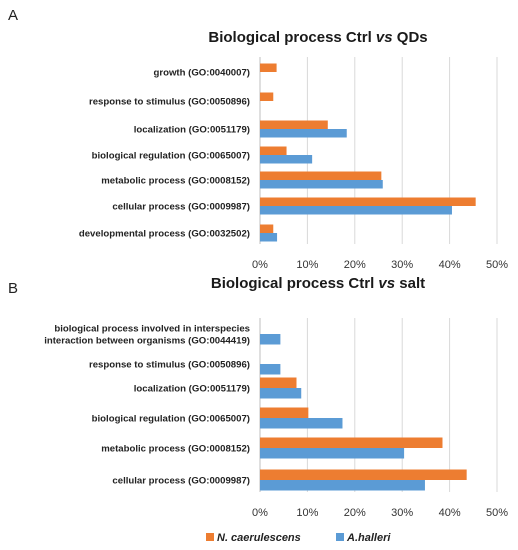 The height and width of the screenshot is (550, 518). I want to click on legend-swatch-n-caerulescens, so click(210, 537).